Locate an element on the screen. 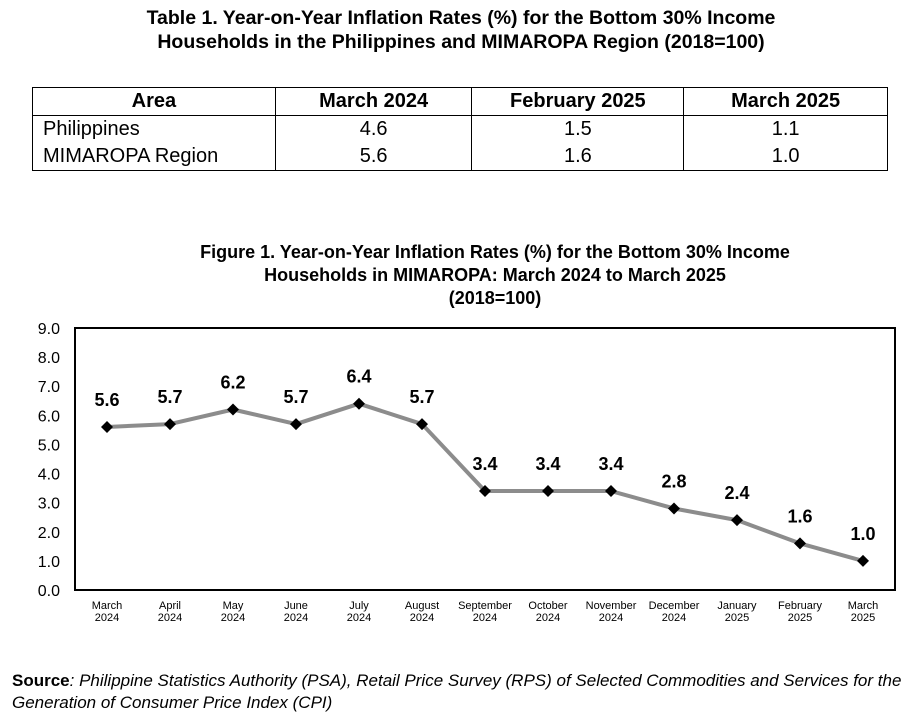 Image resolution: width=922 pixels, height=717 pixels. header-area: Area is located at coordinates (154, 101).